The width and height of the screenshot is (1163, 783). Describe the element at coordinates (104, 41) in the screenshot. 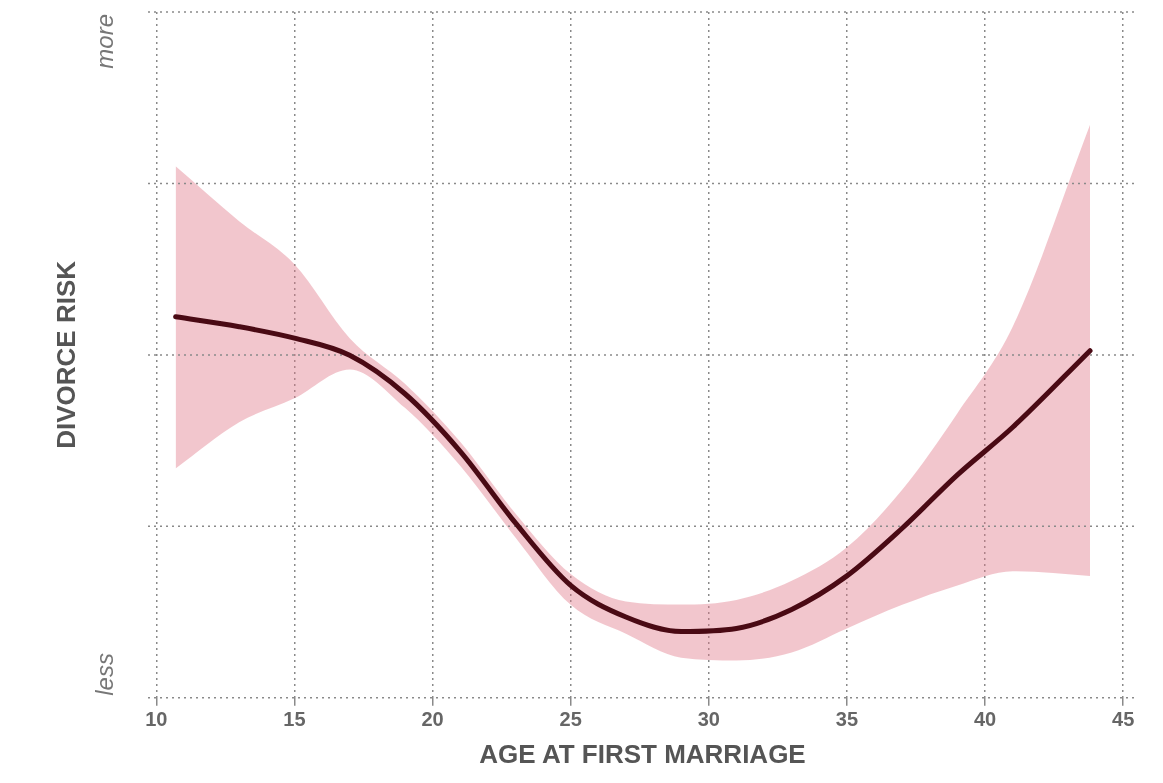

I see `text: more` at that location.